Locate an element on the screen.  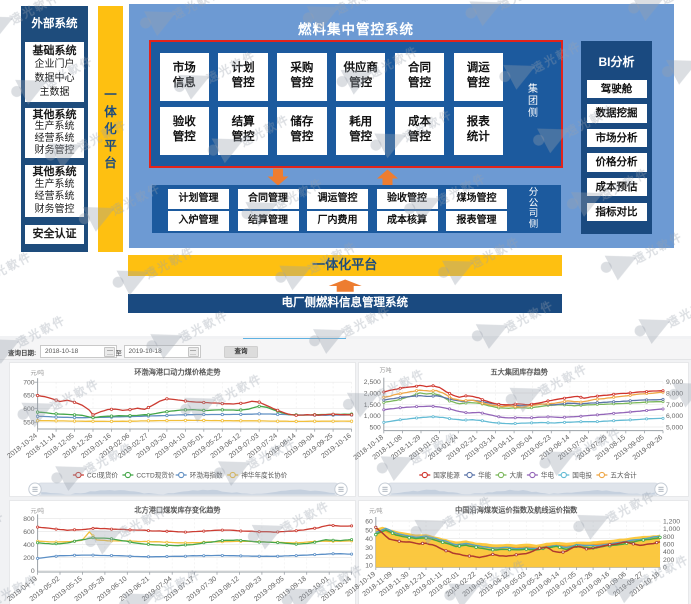
svg-text: 7,000 is located at coordinates (674, 405).